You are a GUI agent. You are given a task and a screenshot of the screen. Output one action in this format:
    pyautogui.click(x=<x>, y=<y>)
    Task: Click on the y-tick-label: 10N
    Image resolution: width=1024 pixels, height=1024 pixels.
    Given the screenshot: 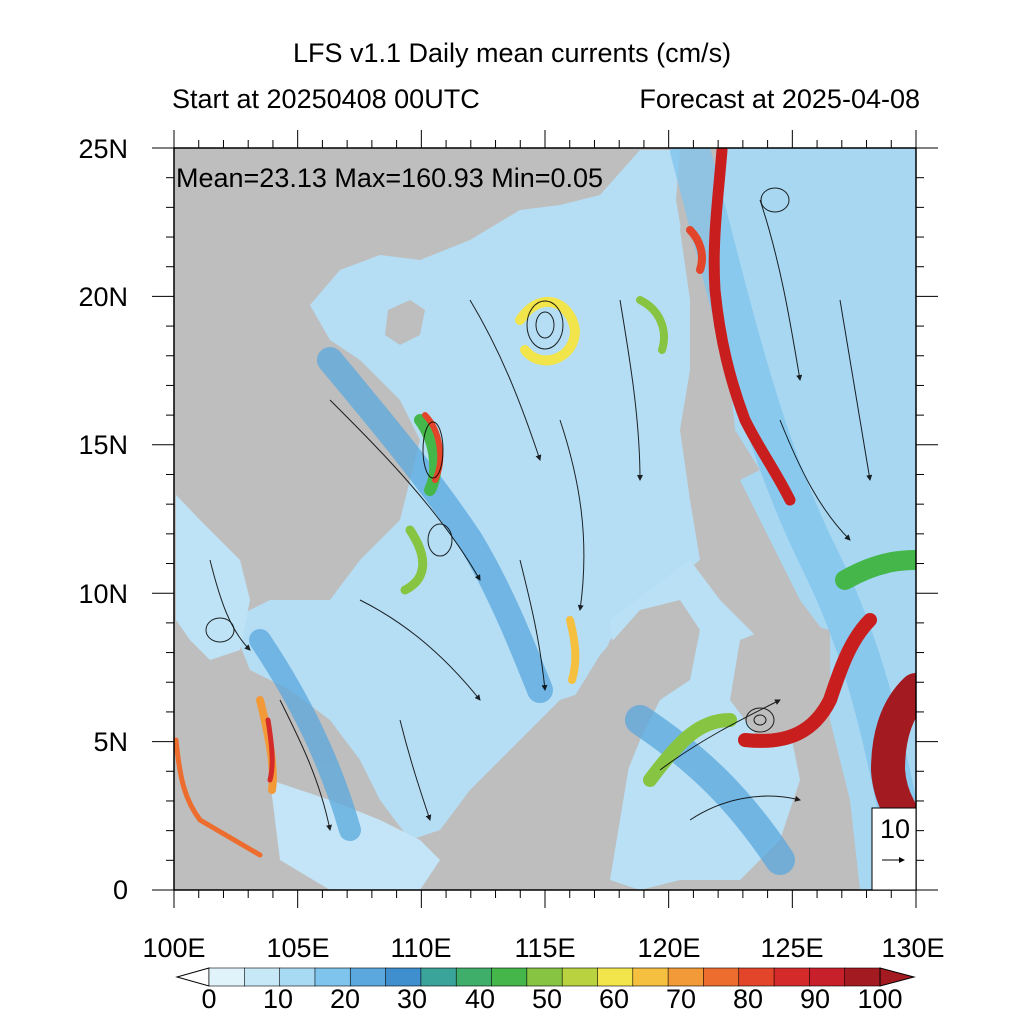 What is the action you would take?
    pyautogui.click(x=103, y=594)
    